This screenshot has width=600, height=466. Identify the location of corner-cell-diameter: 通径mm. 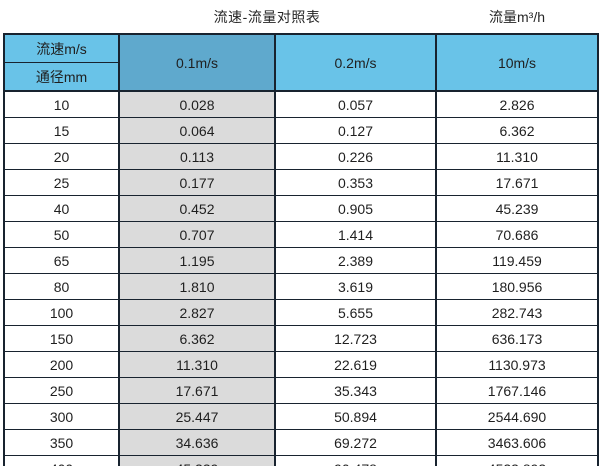
(61, 77).